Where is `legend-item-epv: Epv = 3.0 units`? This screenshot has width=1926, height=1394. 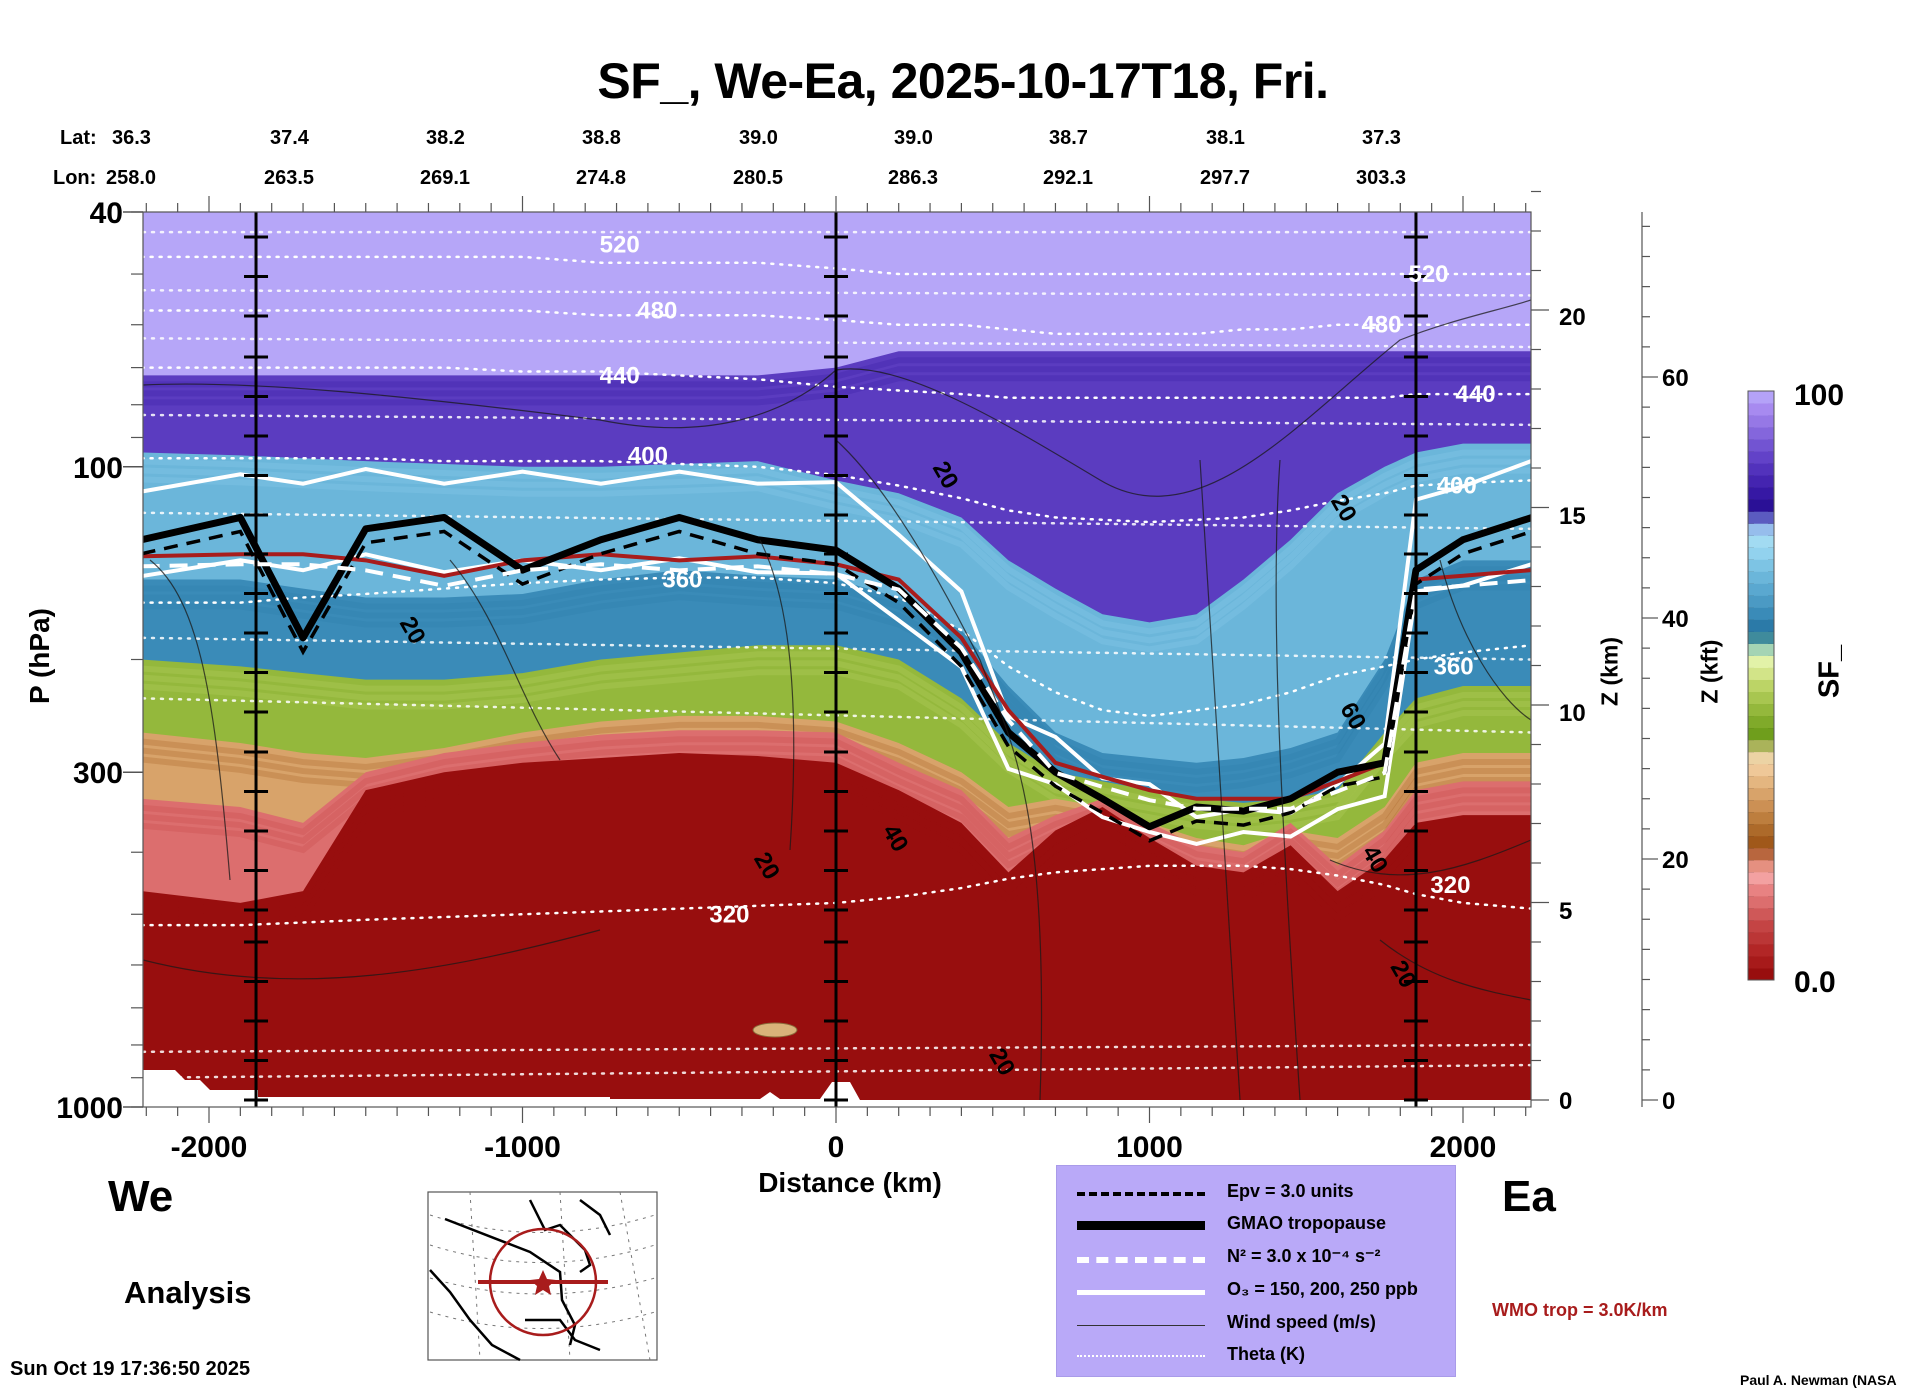 legend-item-epv: Epv = 3.0 units is located at coordinates (1256, 1193).